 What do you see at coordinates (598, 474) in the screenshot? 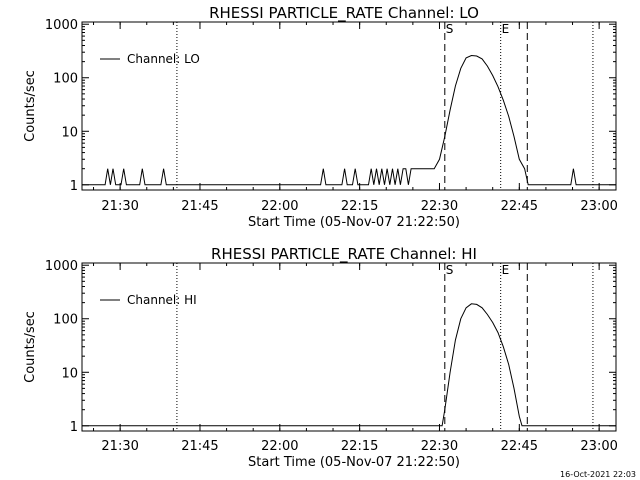
I see `footer-timestamp: 16-Oct-2021 22:03` at bounding box center [598, 474].